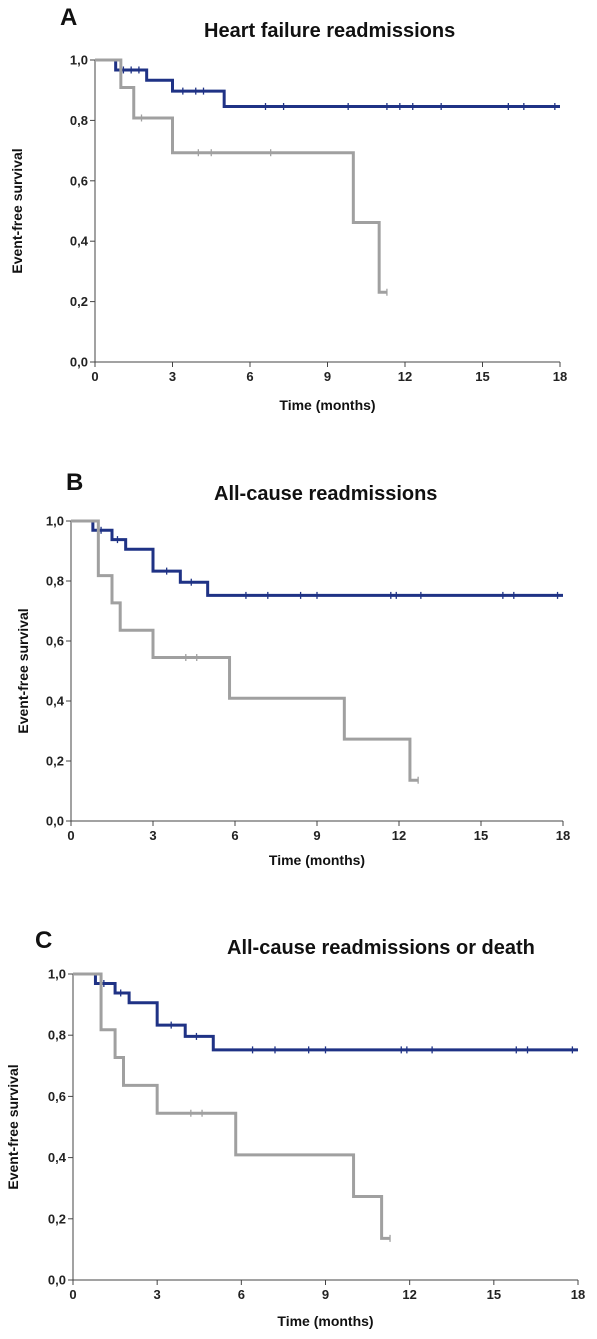 Image resolution: width=597 pixels, height=1339 pixels. I want to click on chart-title: All-cause readmissions or death, so click(381, 948).